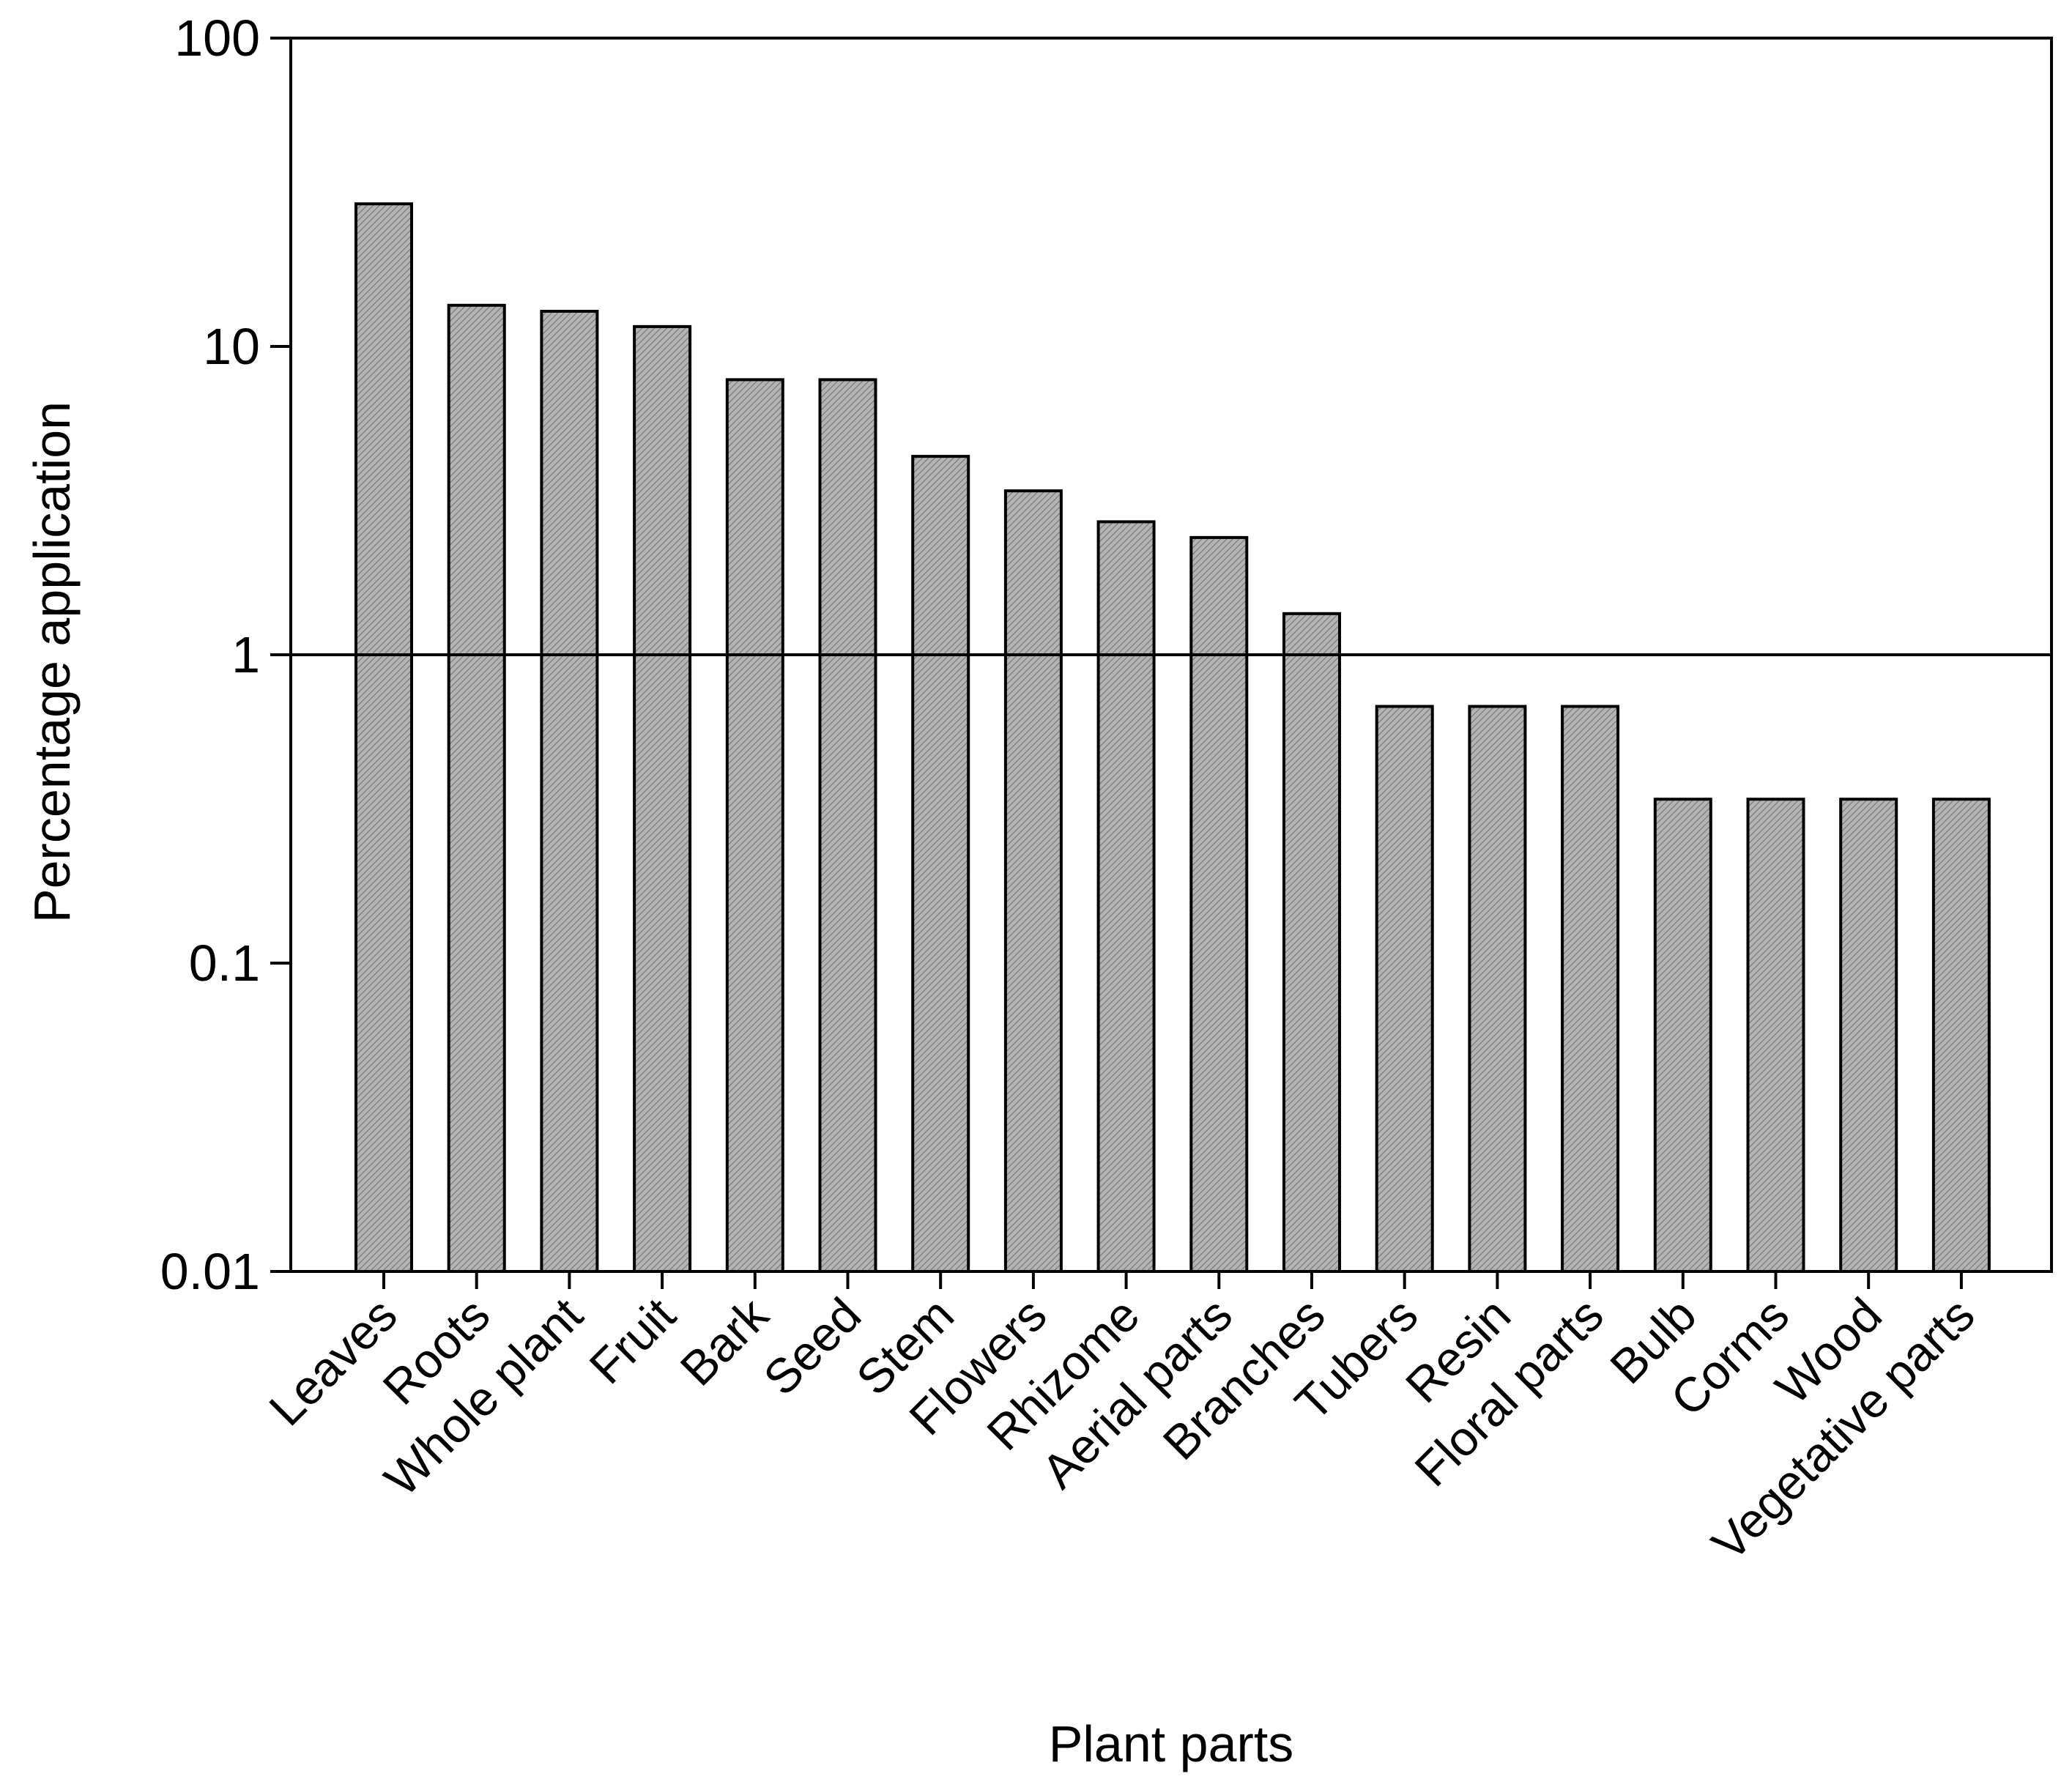  I want to click on y-tick-label: 100, so click(217, 38).